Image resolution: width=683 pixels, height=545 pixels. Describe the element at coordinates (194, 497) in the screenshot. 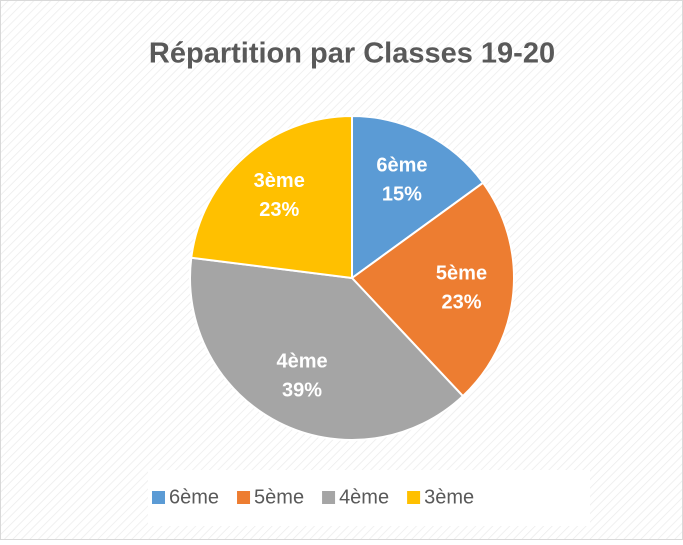

I see `legend-label: 6ème` at that location.